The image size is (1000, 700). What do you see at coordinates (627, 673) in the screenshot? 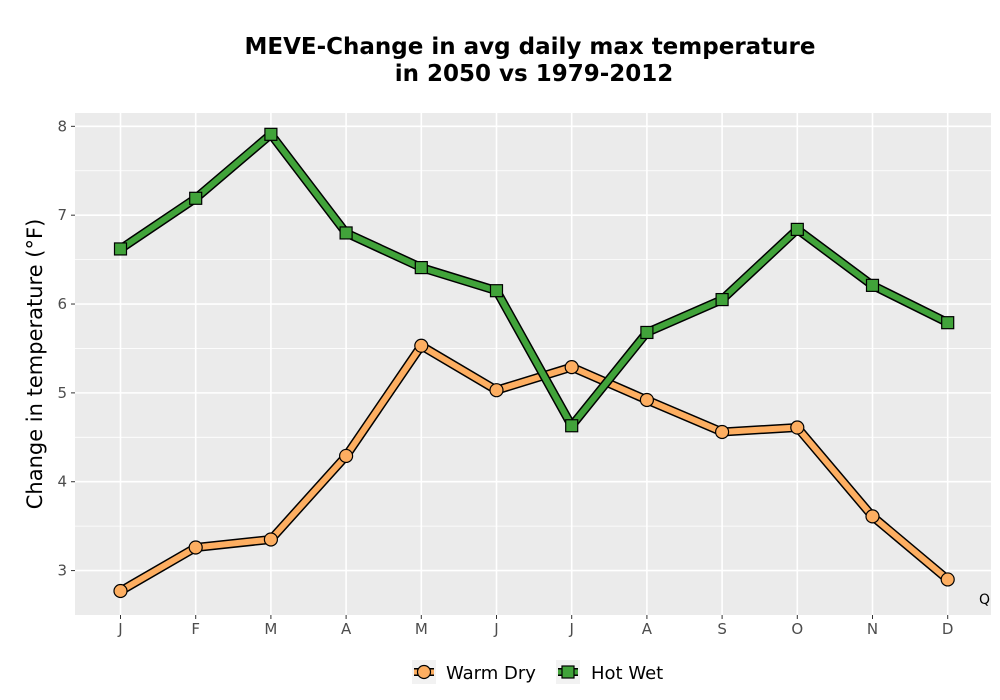
I see `legend-label: Hot Wet` at bounding box center [627, 673].